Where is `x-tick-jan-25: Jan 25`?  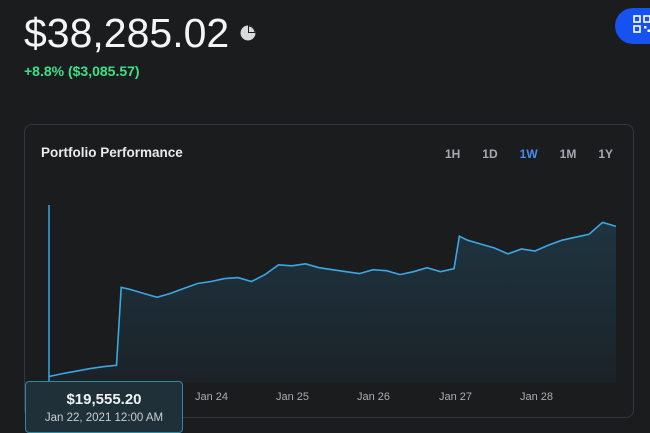
x-tick-jan-25: Jan 25 is located at coordinates (292, 397).